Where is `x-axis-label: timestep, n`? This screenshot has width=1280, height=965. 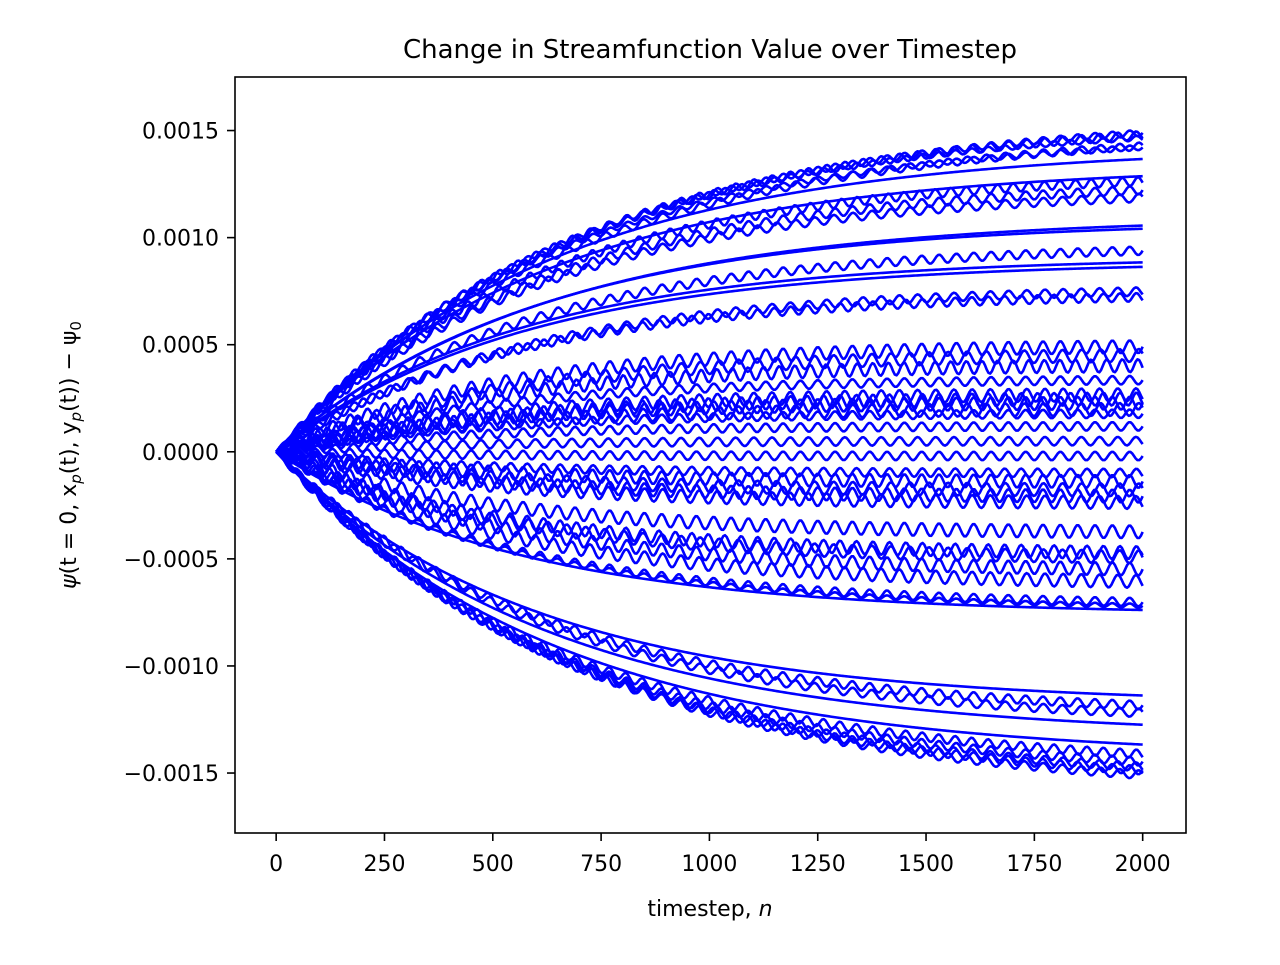
x-axis-label: timestep, n is located at coordinates (709, 909).